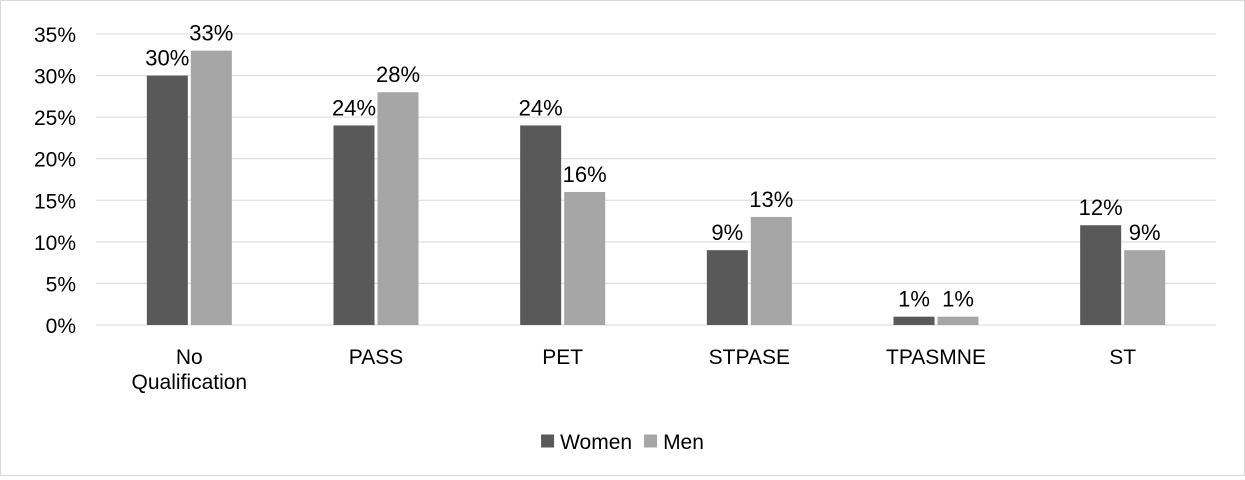 The image size is (1245, 480). I want to click on y-tick-label: 15%, so click(55, 201).